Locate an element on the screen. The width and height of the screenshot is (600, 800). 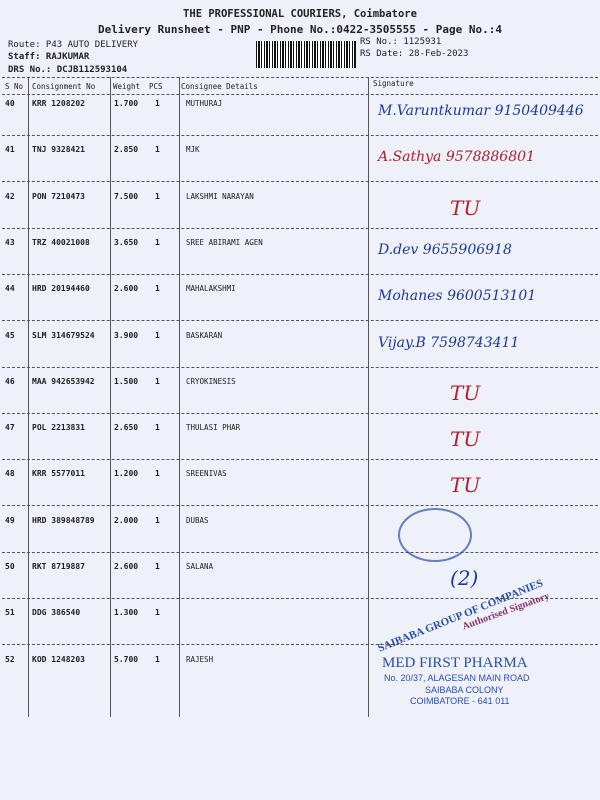
sno: 50 is located at coordinates (10, 566).